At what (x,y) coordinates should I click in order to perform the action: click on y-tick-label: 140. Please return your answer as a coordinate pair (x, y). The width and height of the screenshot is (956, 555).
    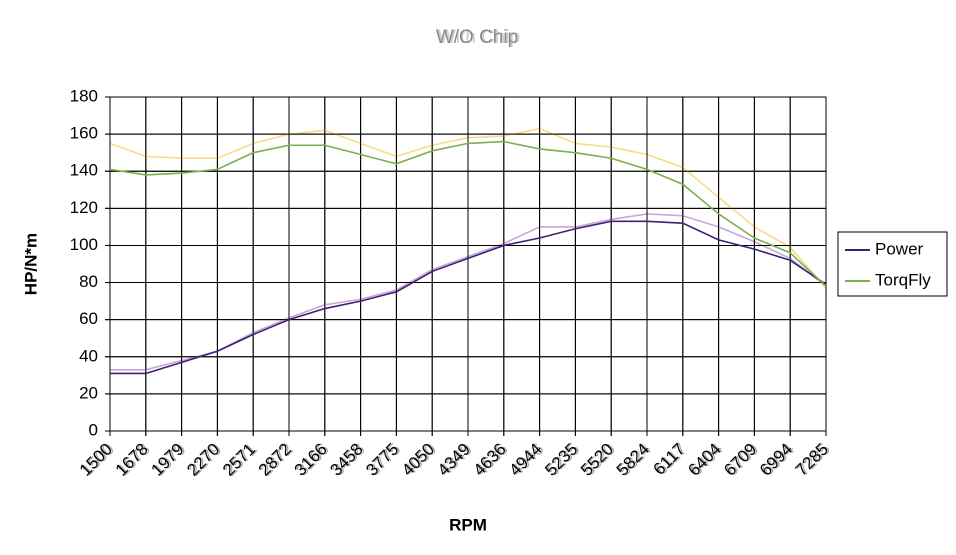
    Looking at the image, I should click on (84, 170).